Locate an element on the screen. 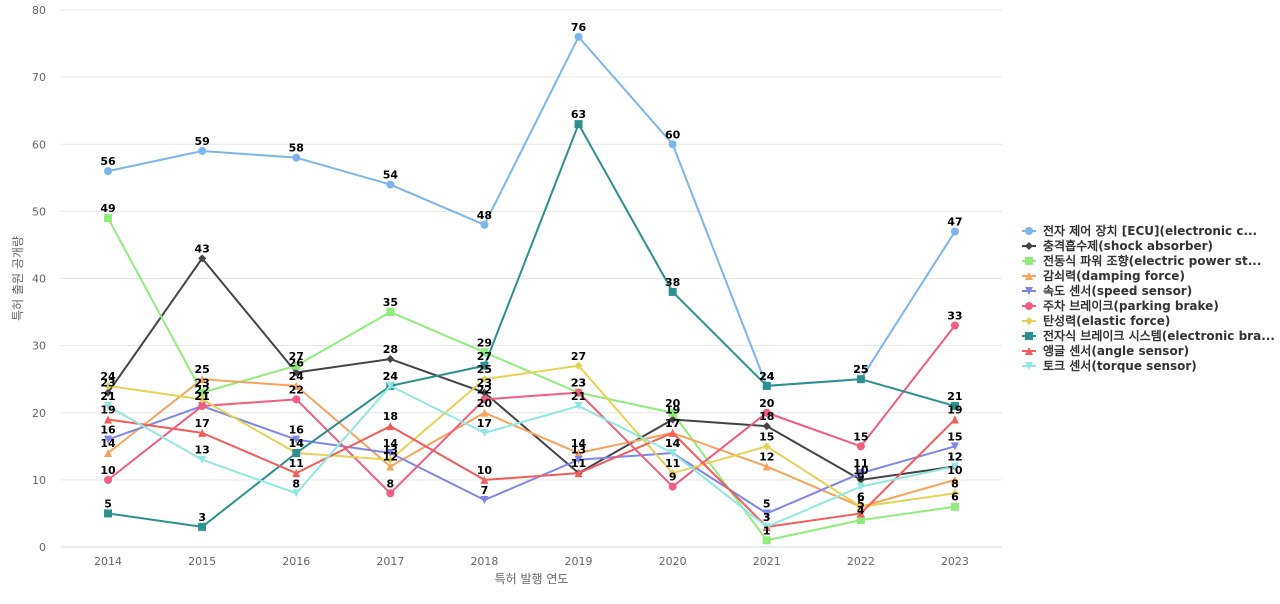 Image resolution: width=1280 pixels, height=604 pixels. data-label: 15 is located at coordinates (766, 436).